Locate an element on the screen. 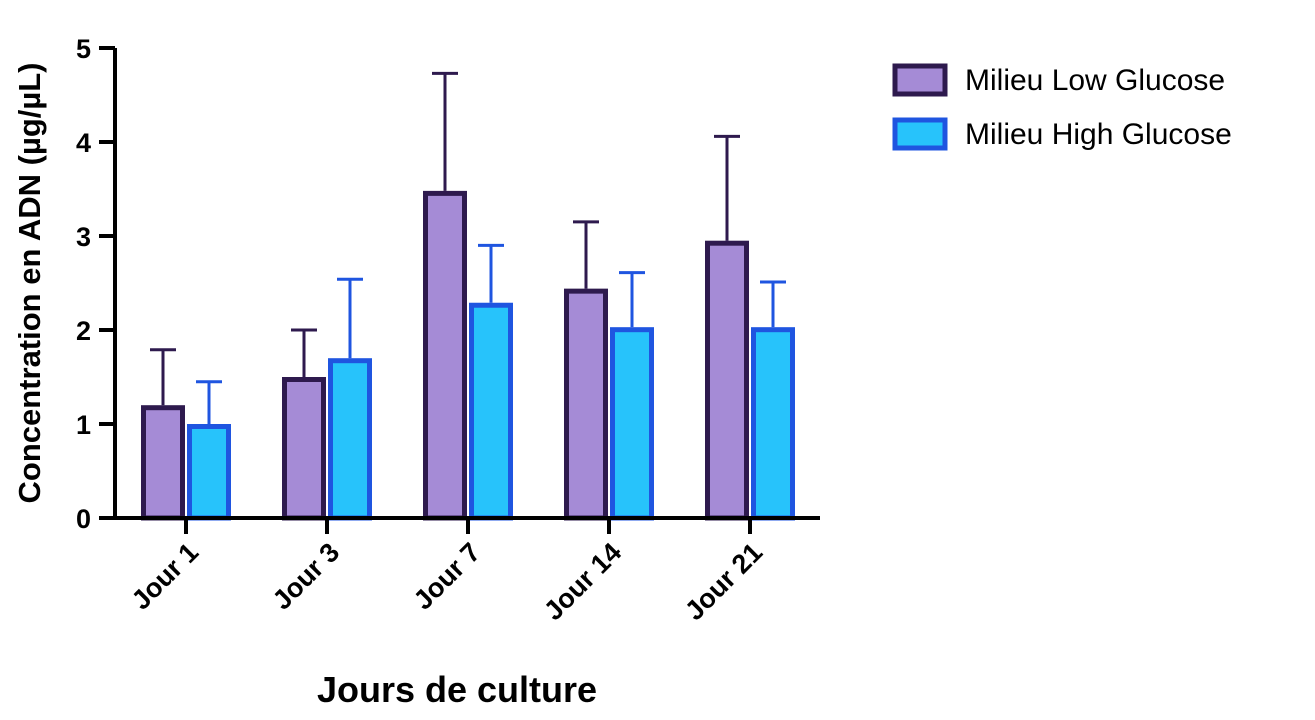  y-tick-label: 5 is located at coordinates (83, 49).